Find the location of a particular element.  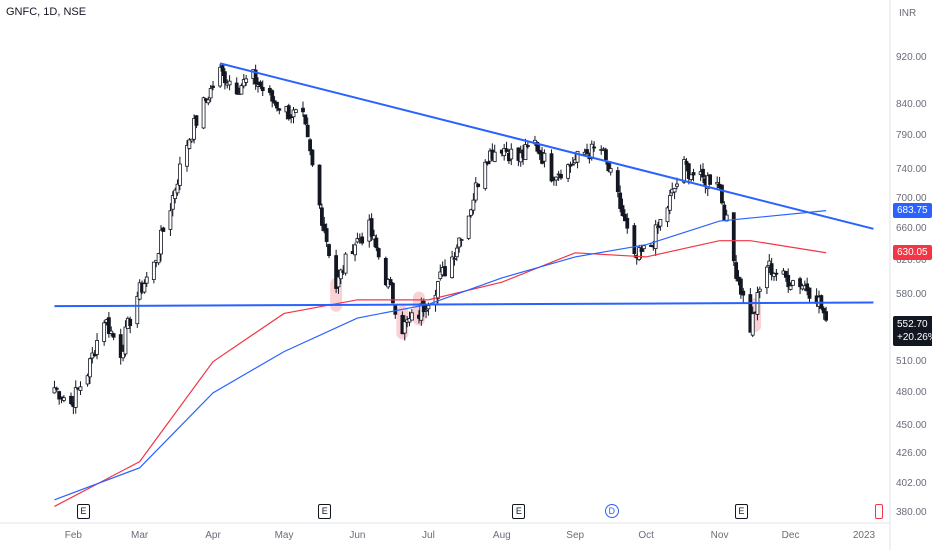

moving-average-price-label: 683.75 is located at coordinates (912, 210).